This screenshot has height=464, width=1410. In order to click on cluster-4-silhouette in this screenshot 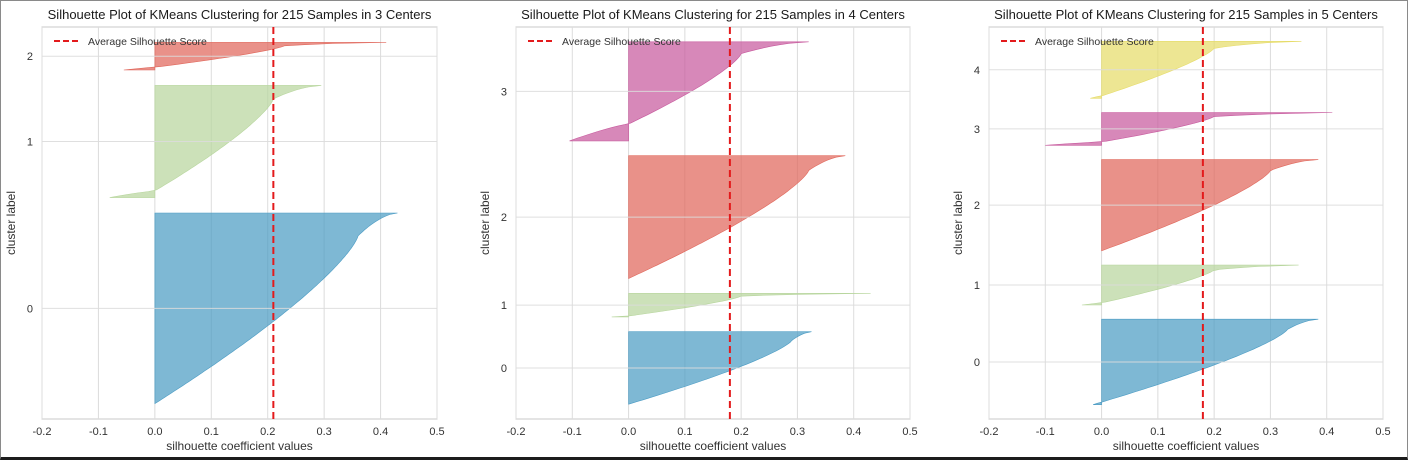, I will do `click(1196, 69)`.